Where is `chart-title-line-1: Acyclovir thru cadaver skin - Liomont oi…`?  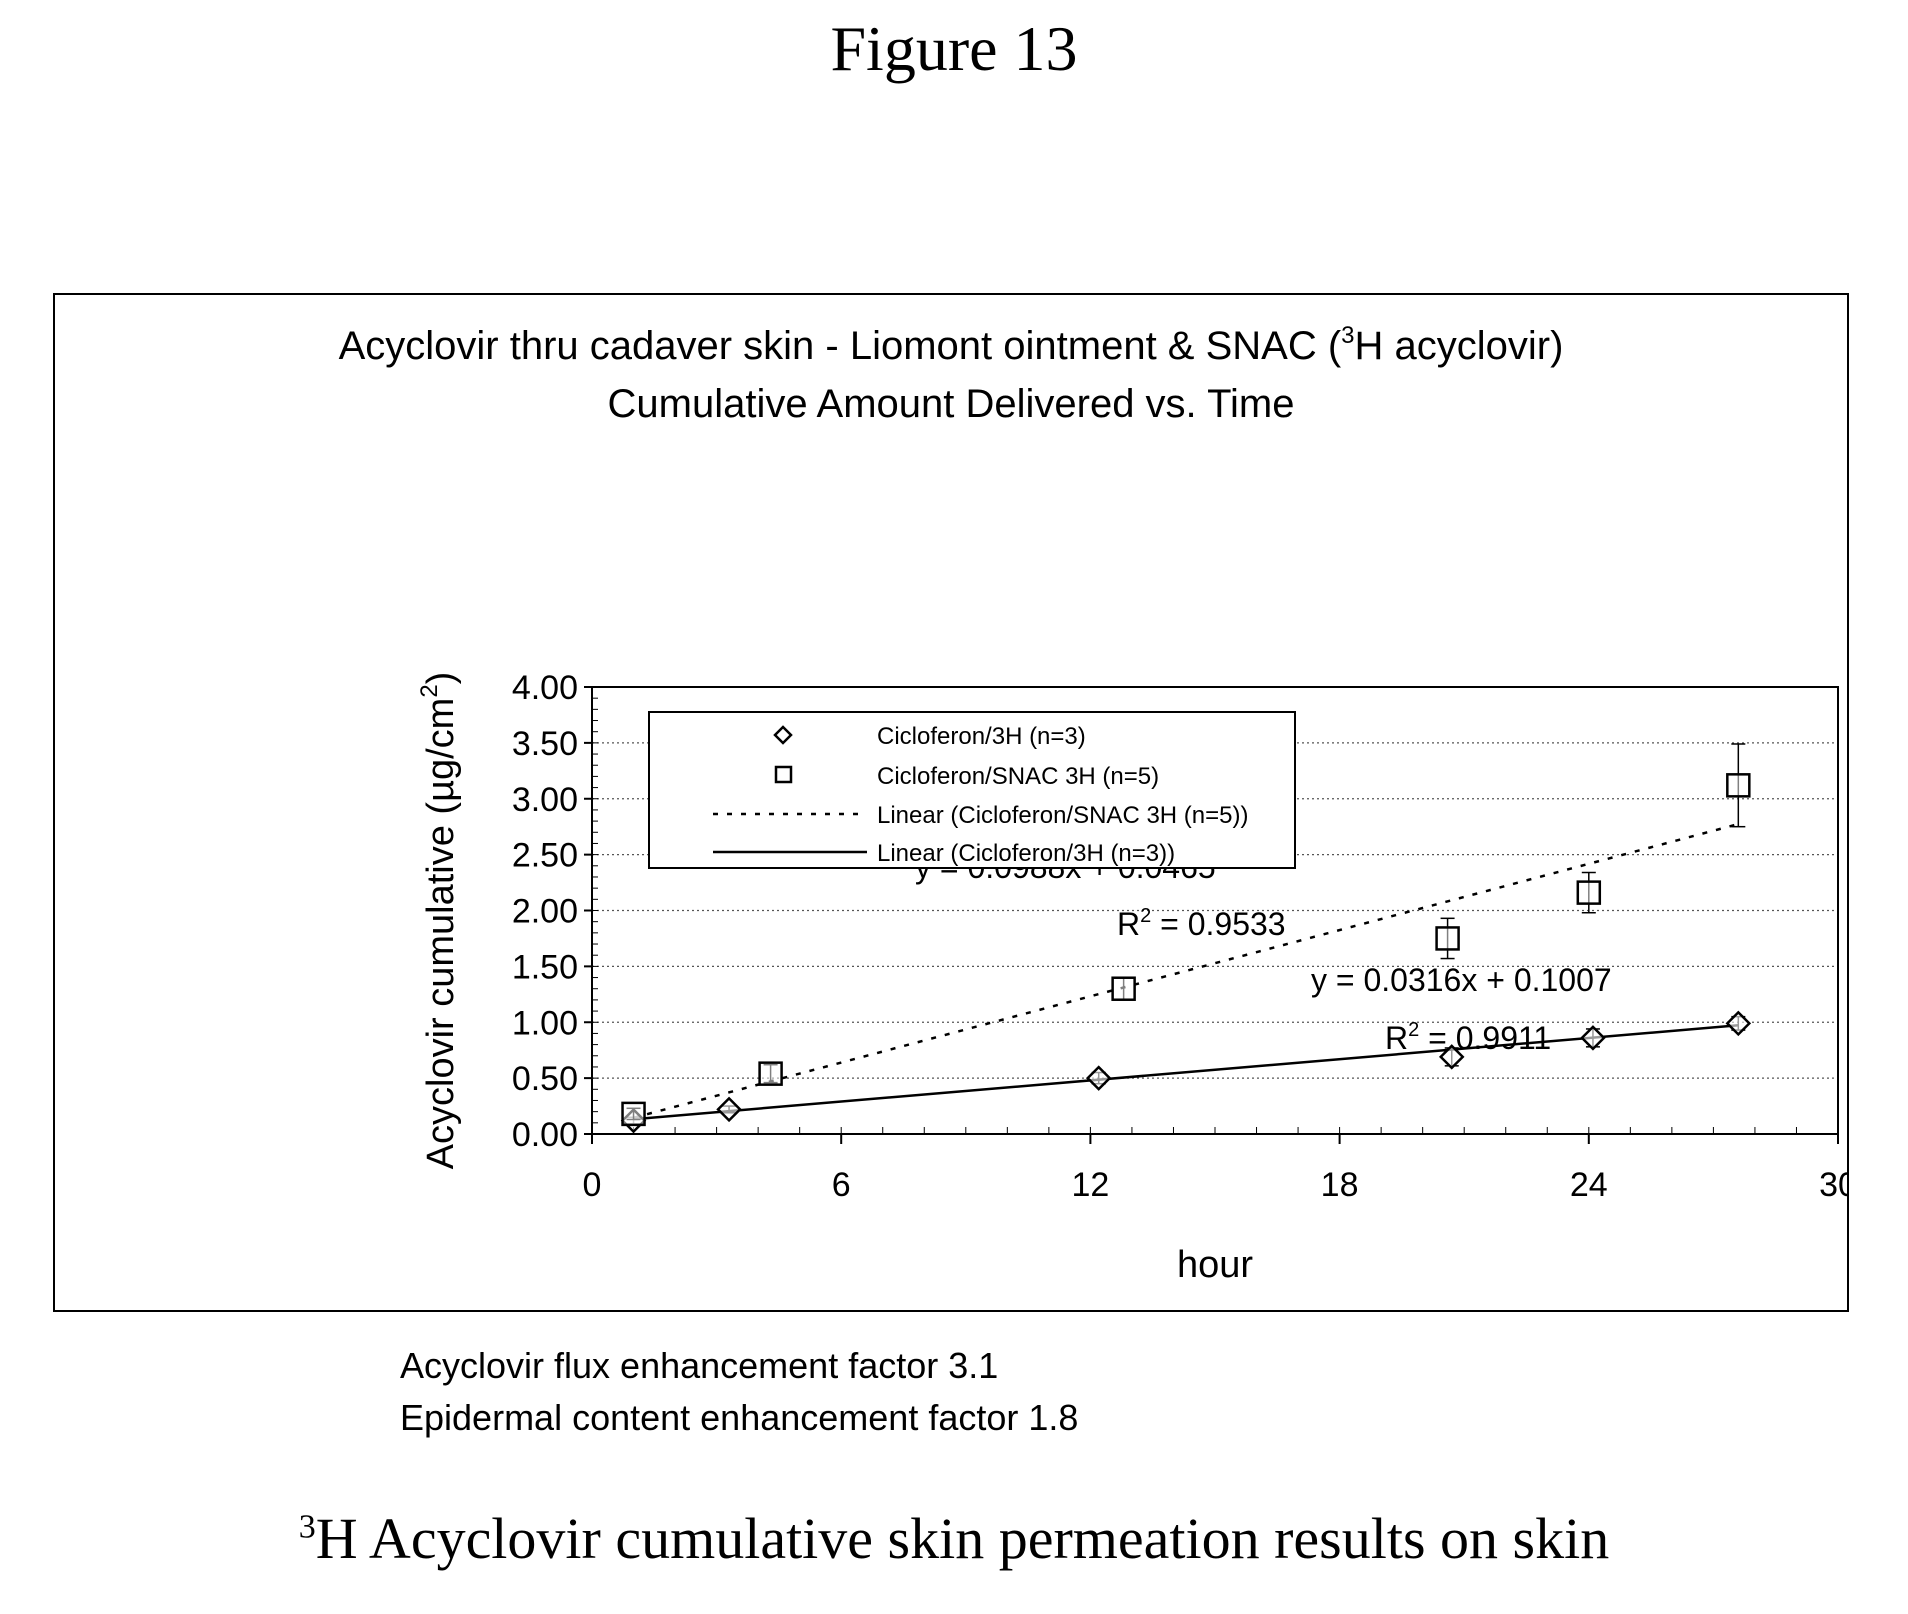
chart-title-line-1: Acyclovir thru cadaver skin - Liomont oi… is located at coordinates (951, 345).